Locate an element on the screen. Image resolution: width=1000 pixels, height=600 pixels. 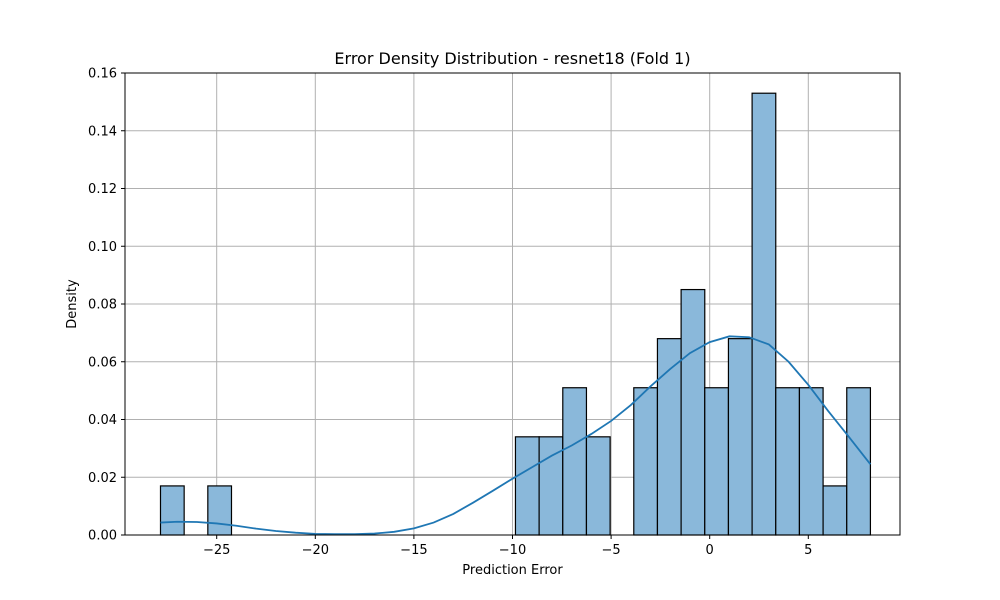
x-tick-label: −25 is located at coordinates (216, 550).